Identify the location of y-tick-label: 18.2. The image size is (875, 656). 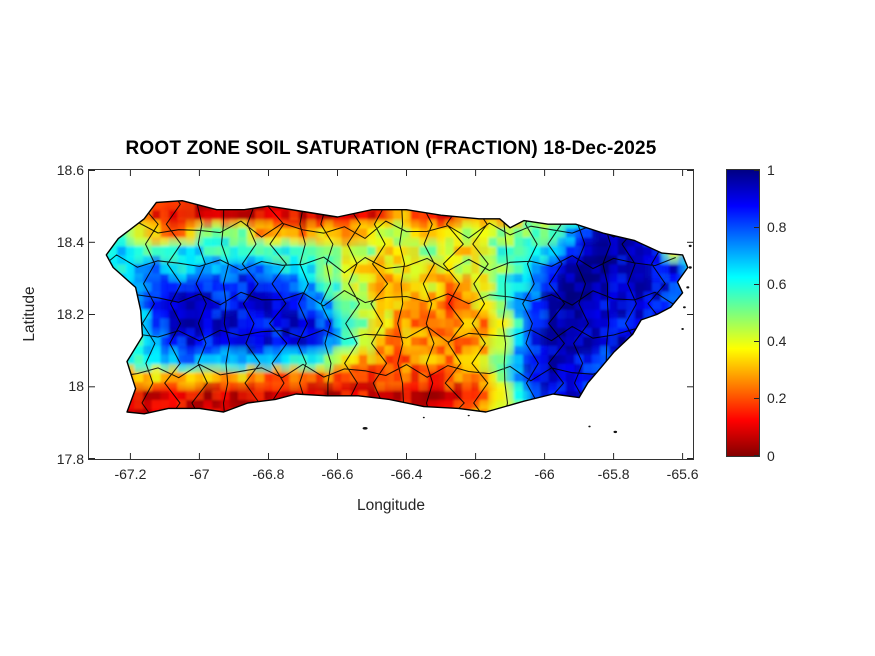
(70, 314).